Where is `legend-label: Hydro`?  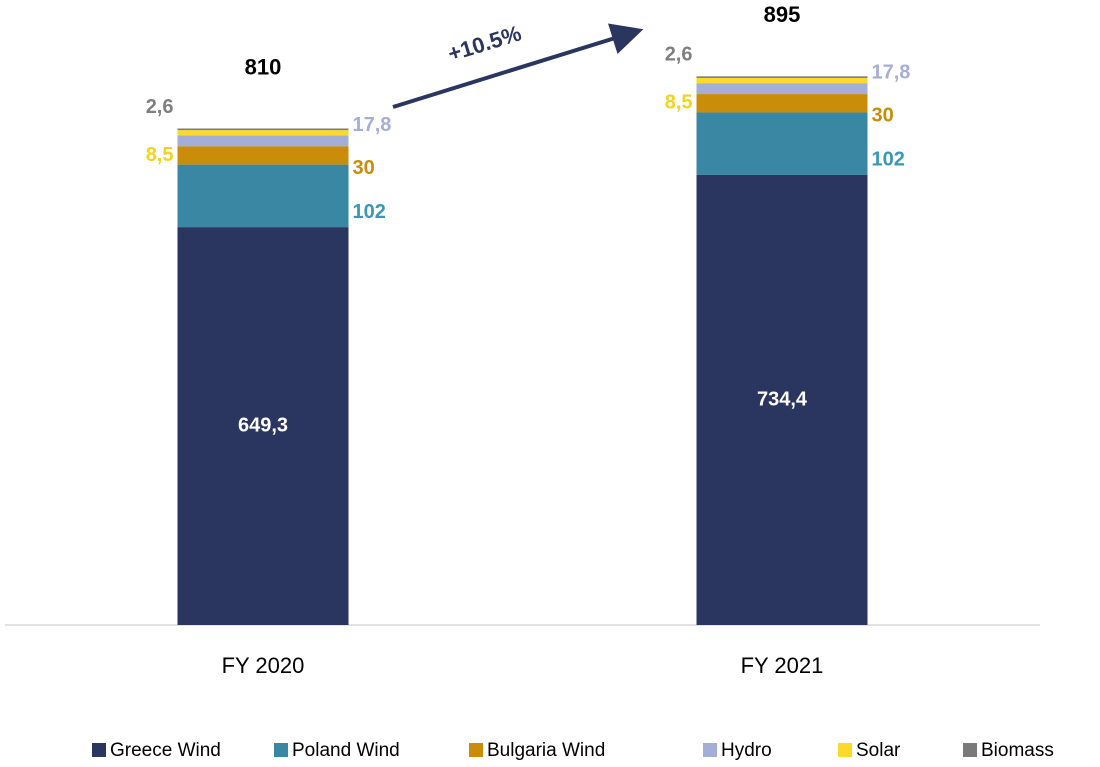
legend-label: Hydro is located at coordinates (746, 750).